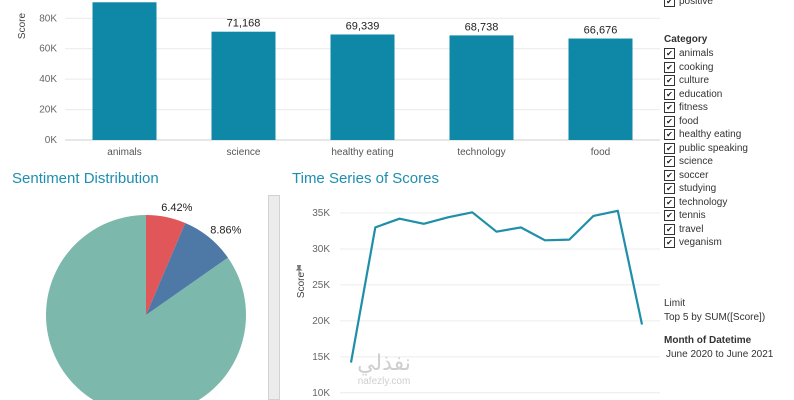 The width and height of the screenshot is (794, 400). I want to click on bar-y-tick-label: 0K, so click(51, 140).